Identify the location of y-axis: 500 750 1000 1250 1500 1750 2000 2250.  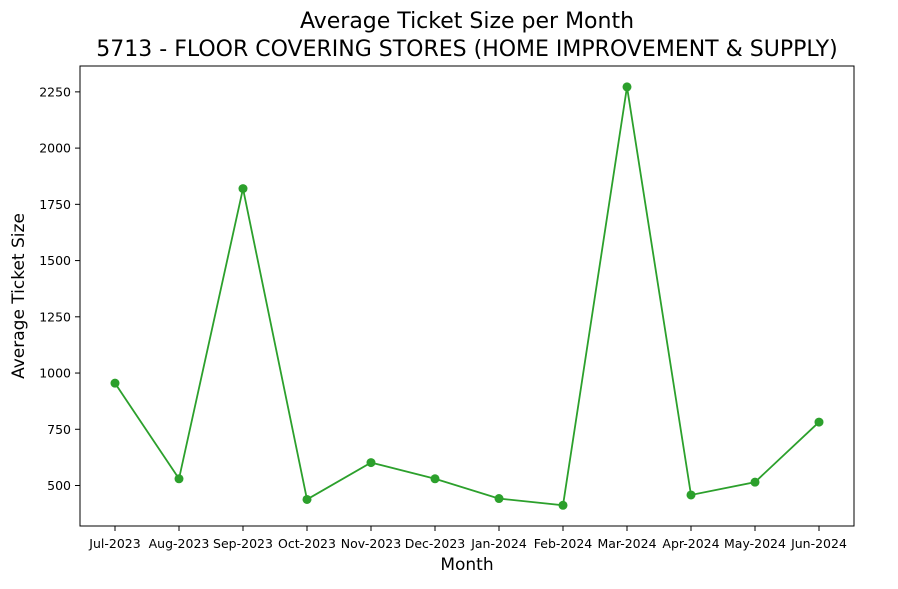
(59, 288).